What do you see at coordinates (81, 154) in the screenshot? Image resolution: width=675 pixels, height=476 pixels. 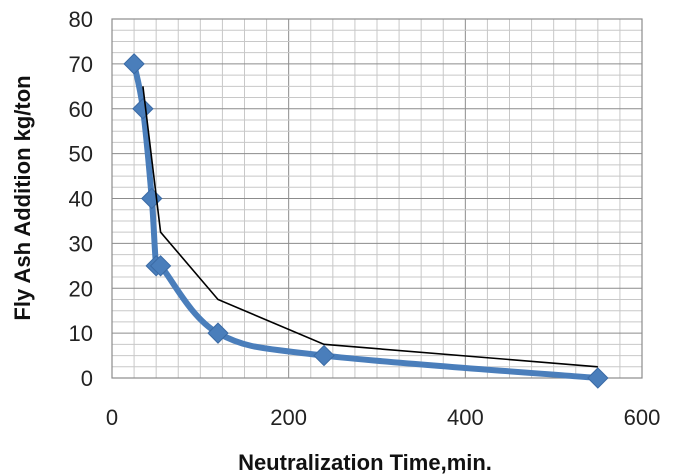 I see `y-tick-label: 50` at bounding box center [81, 154].